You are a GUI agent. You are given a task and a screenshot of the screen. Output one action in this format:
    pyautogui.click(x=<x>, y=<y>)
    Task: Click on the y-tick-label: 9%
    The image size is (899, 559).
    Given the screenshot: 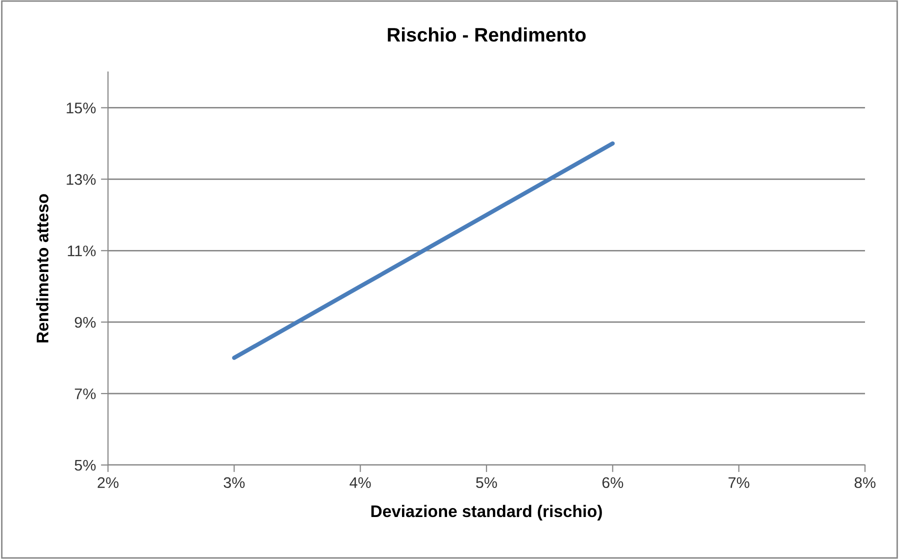 What is the action you would take?
    pyautogui.click(x=85, y=322)
    